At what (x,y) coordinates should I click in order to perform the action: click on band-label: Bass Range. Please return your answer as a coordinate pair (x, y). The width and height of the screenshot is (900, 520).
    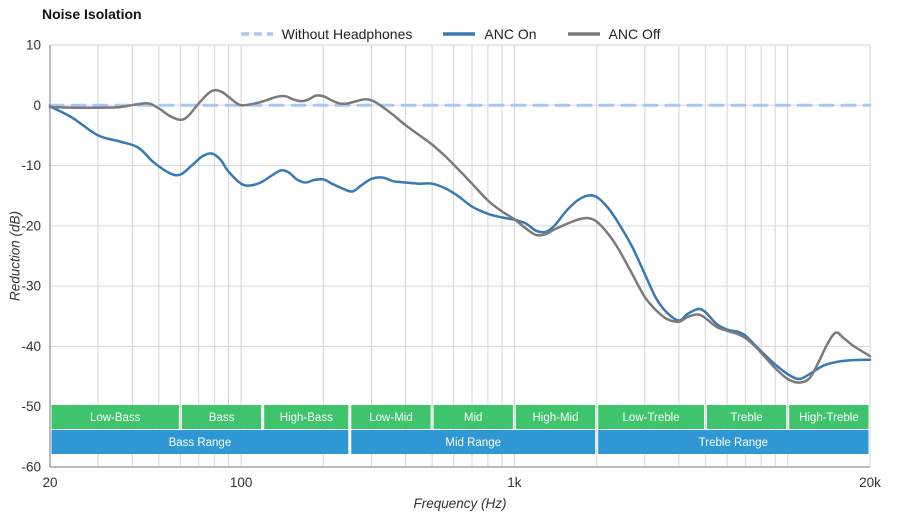
    Looking at the image, I should click on (200, 443).